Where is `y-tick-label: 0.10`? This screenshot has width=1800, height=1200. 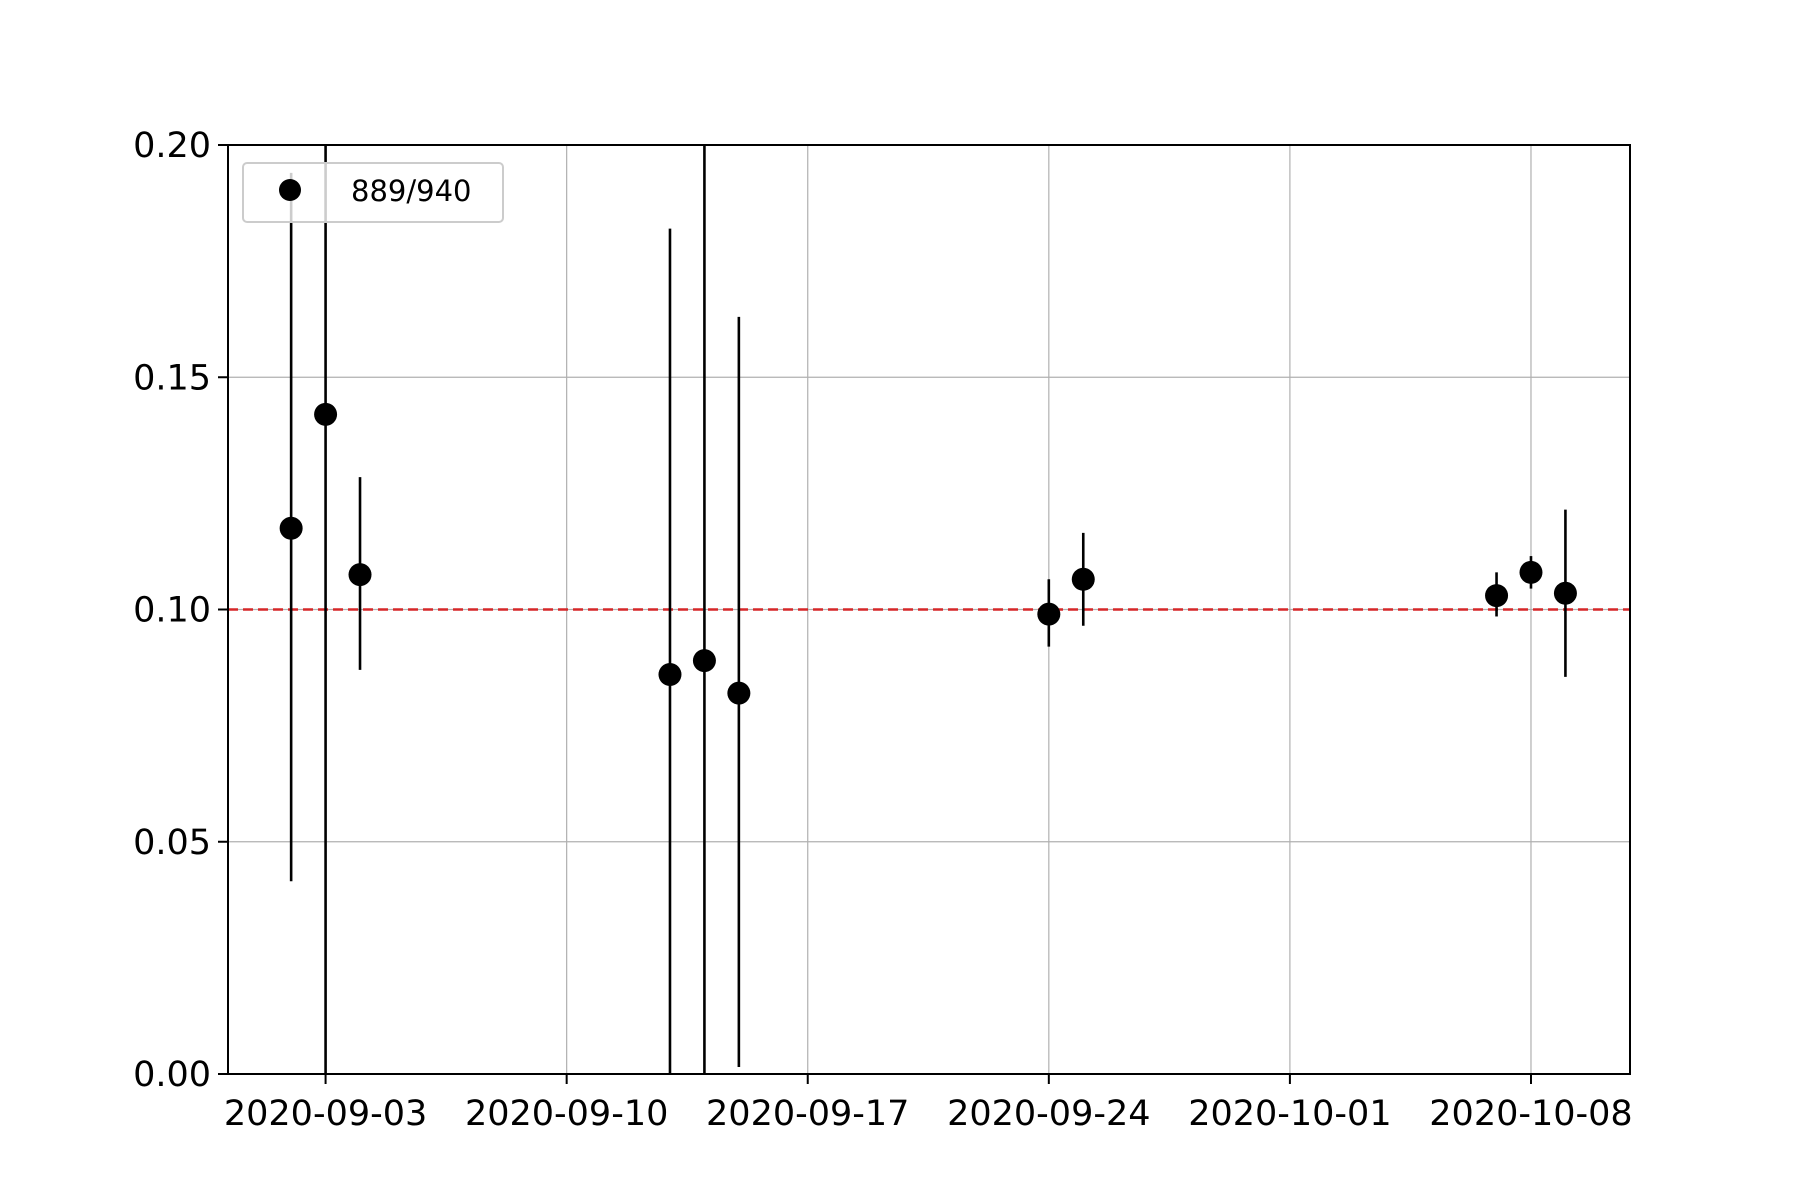 y-tick-label: 0.10 is located at coordinates (172, 611).